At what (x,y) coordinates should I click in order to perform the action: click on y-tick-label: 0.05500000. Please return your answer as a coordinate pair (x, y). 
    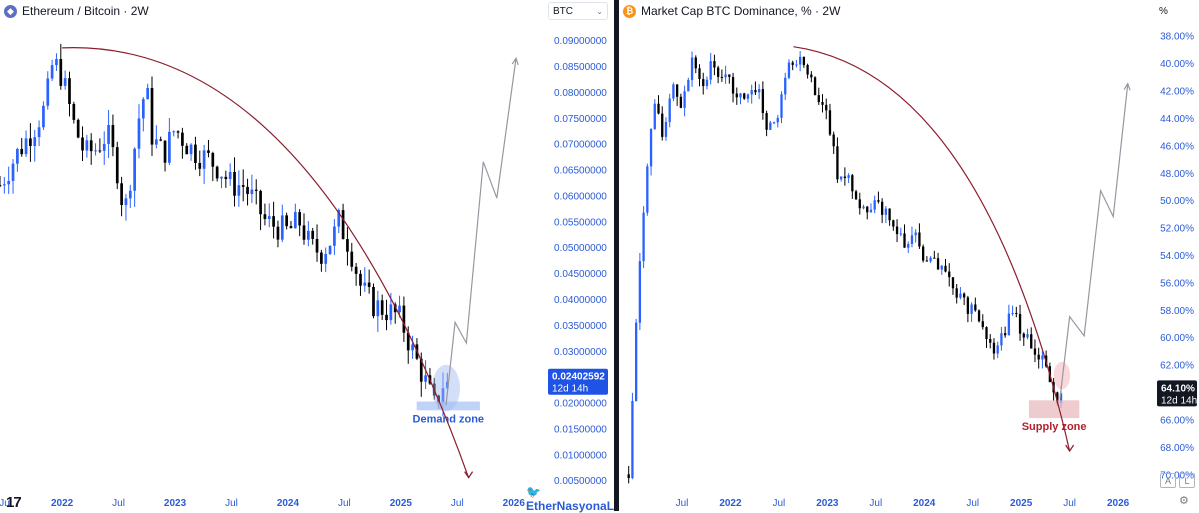
    Looking at the image, I should click on (580, 222).